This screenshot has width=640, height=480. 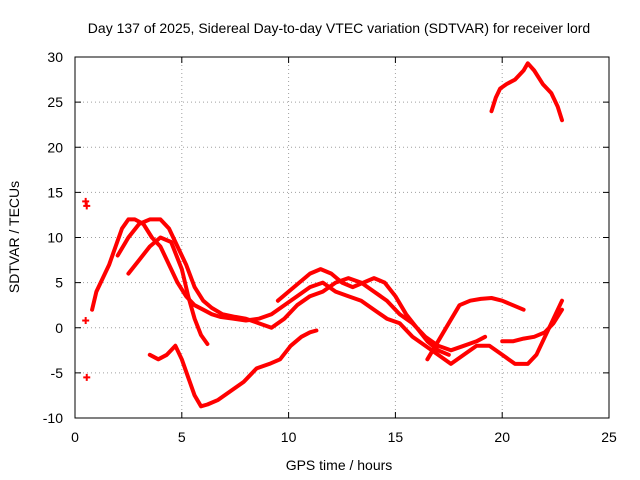 I want to click on y-tick-label: 30, so click(x=55, y=57).